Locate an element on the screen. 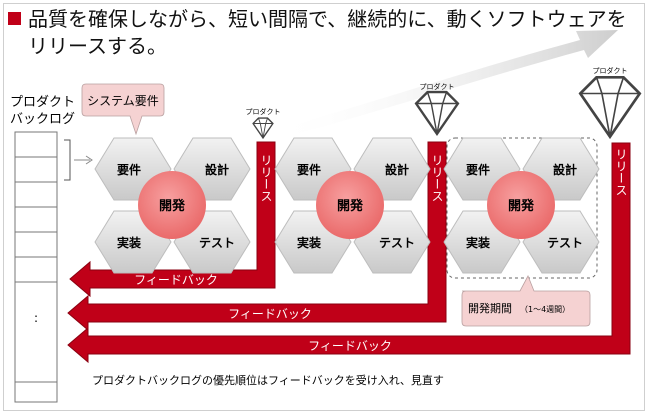  hex-test-2: テスト is located at coordinates (397, 243).